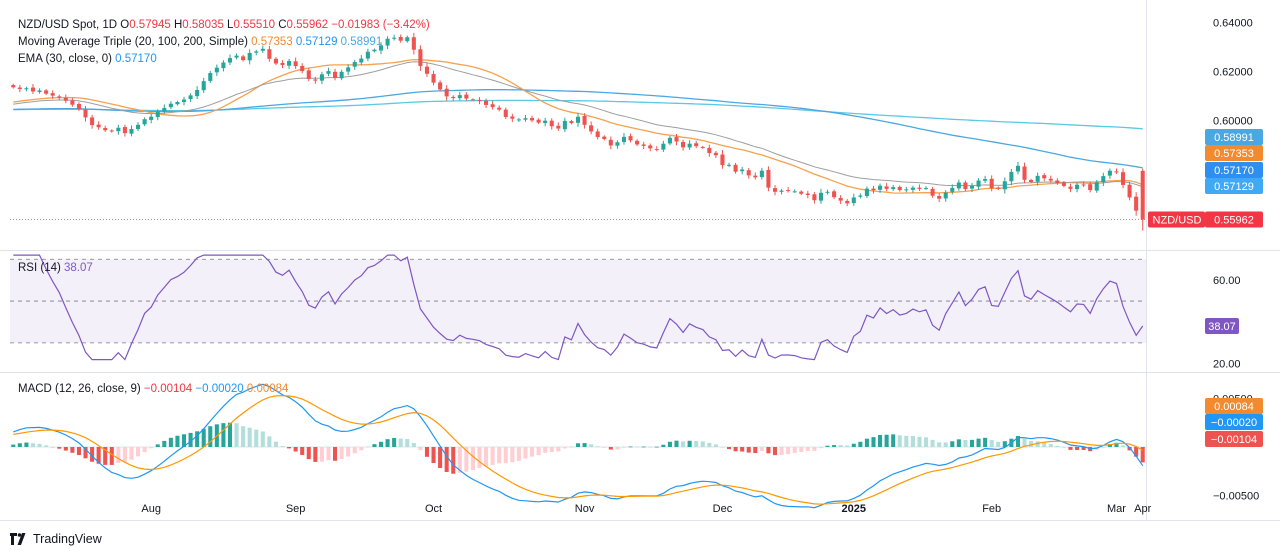  Describe the element at coordinates (56, 539) in the screenshot. I see `tradingview-footer: TradingView` at that location.